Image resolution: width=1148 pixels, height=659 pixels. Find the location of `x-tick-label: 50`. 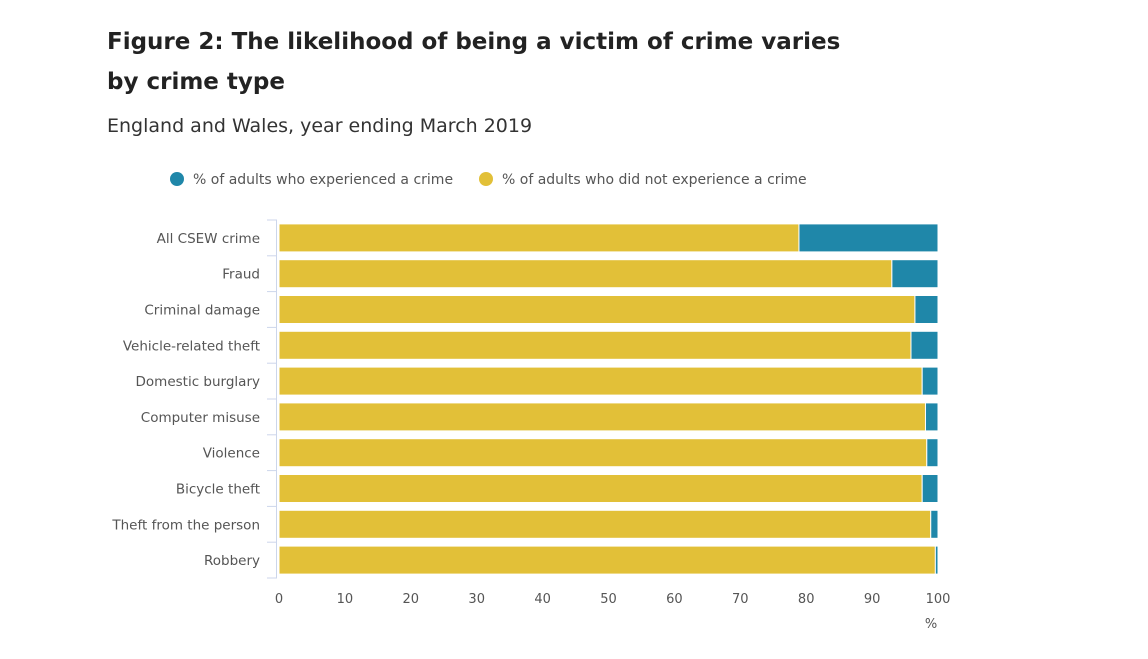

x-tick-label: 50 is located at coordinates (608, 599).